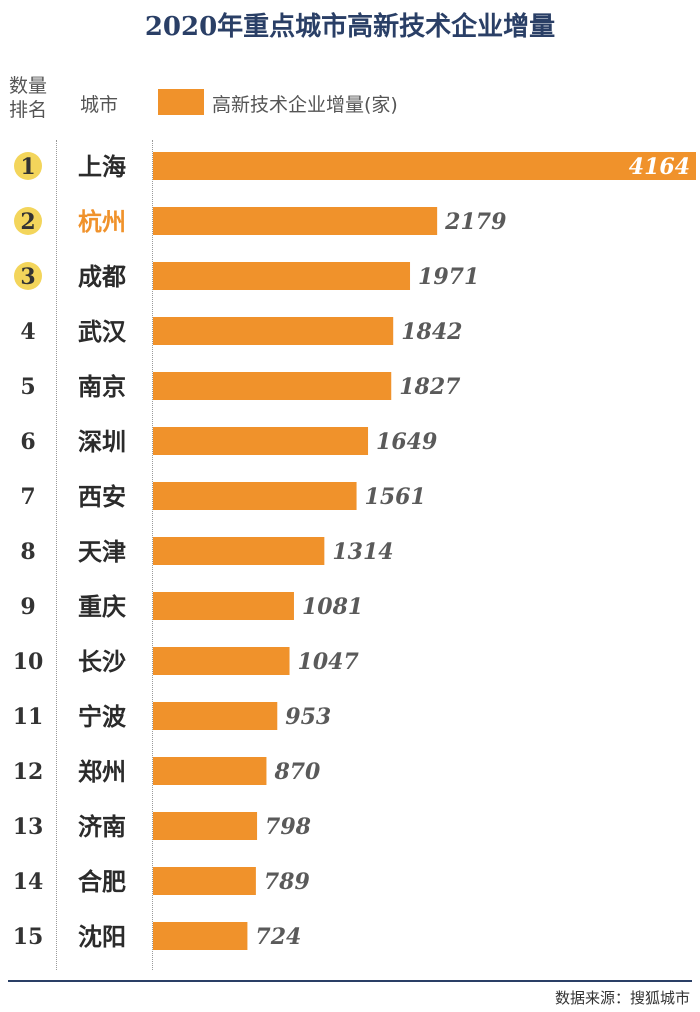 This screenshot has height=1012, width=700. I want to click on city-label-1: 上海, so click(102, 166).